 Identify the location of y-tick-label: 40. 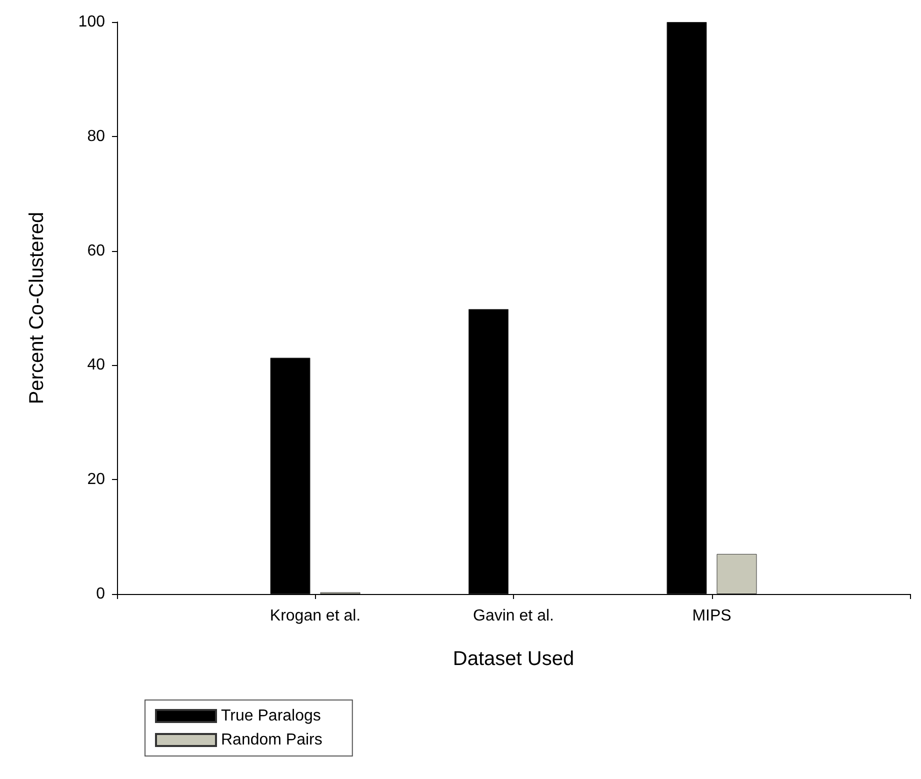
(96, 365).